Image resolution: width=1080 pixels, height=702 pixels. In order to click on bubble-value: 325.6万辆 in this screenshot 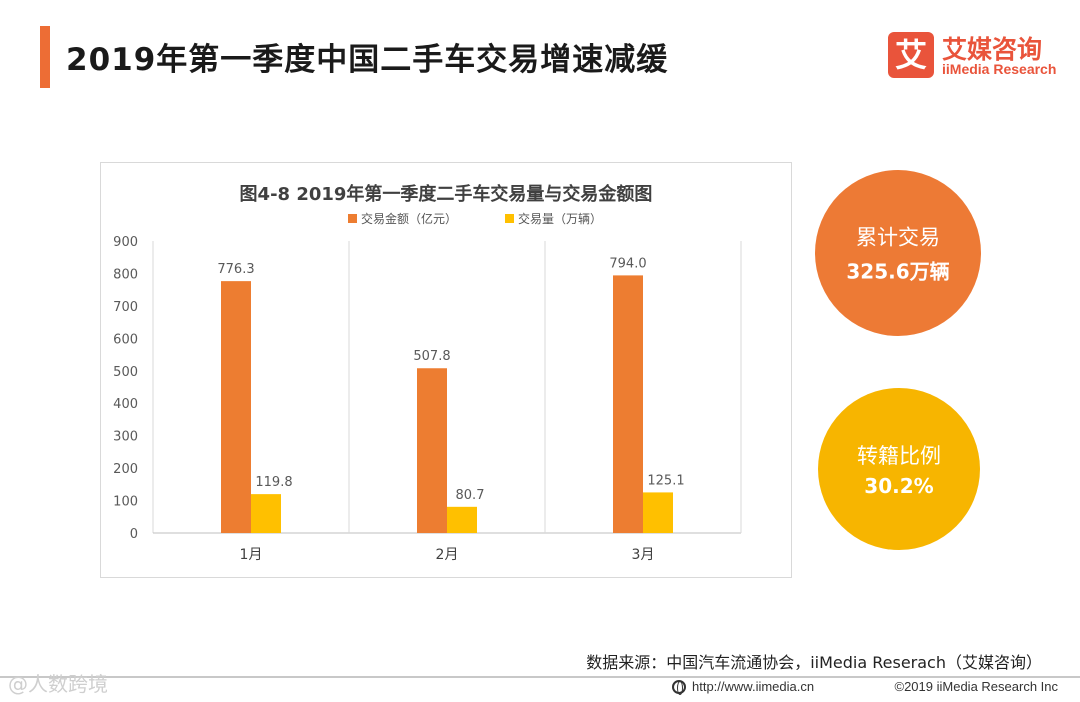, I will do `click(898, 271)`.